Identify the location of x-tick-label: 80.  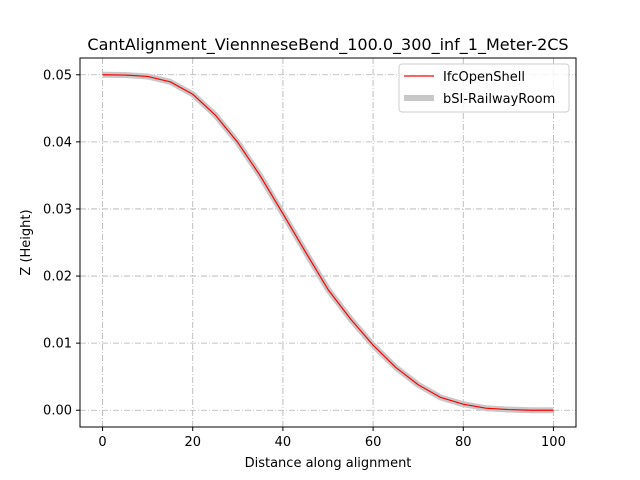
(463, 442).